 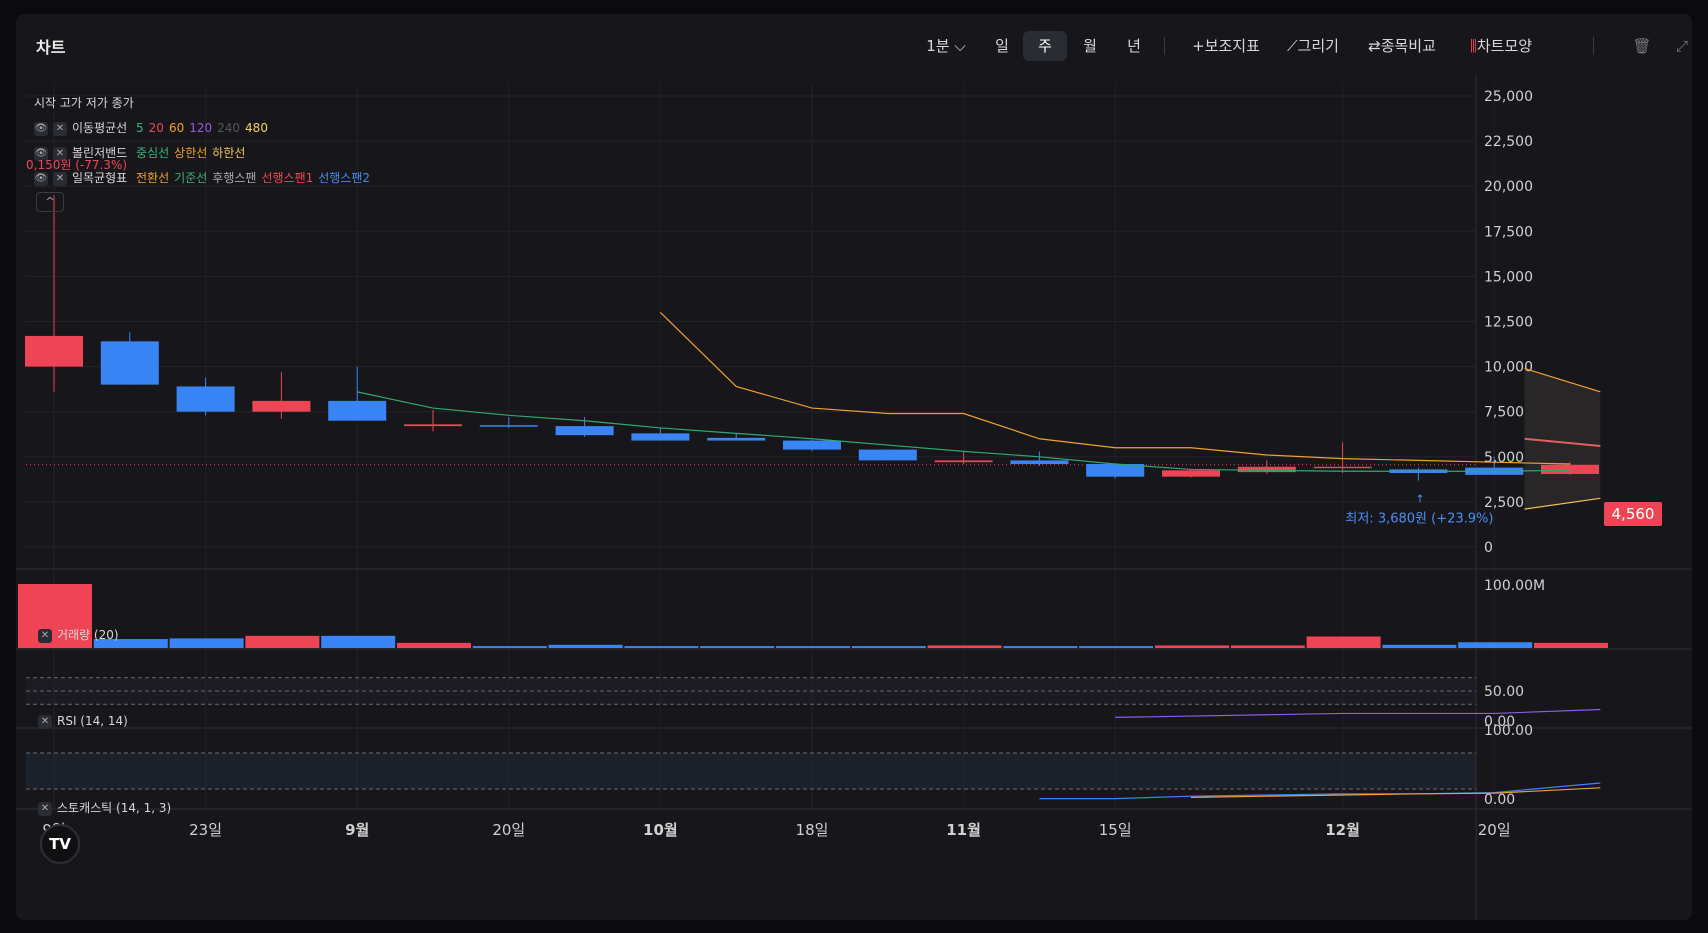 I want to click on ma-period-0: 5, so click(x=140, y=128).